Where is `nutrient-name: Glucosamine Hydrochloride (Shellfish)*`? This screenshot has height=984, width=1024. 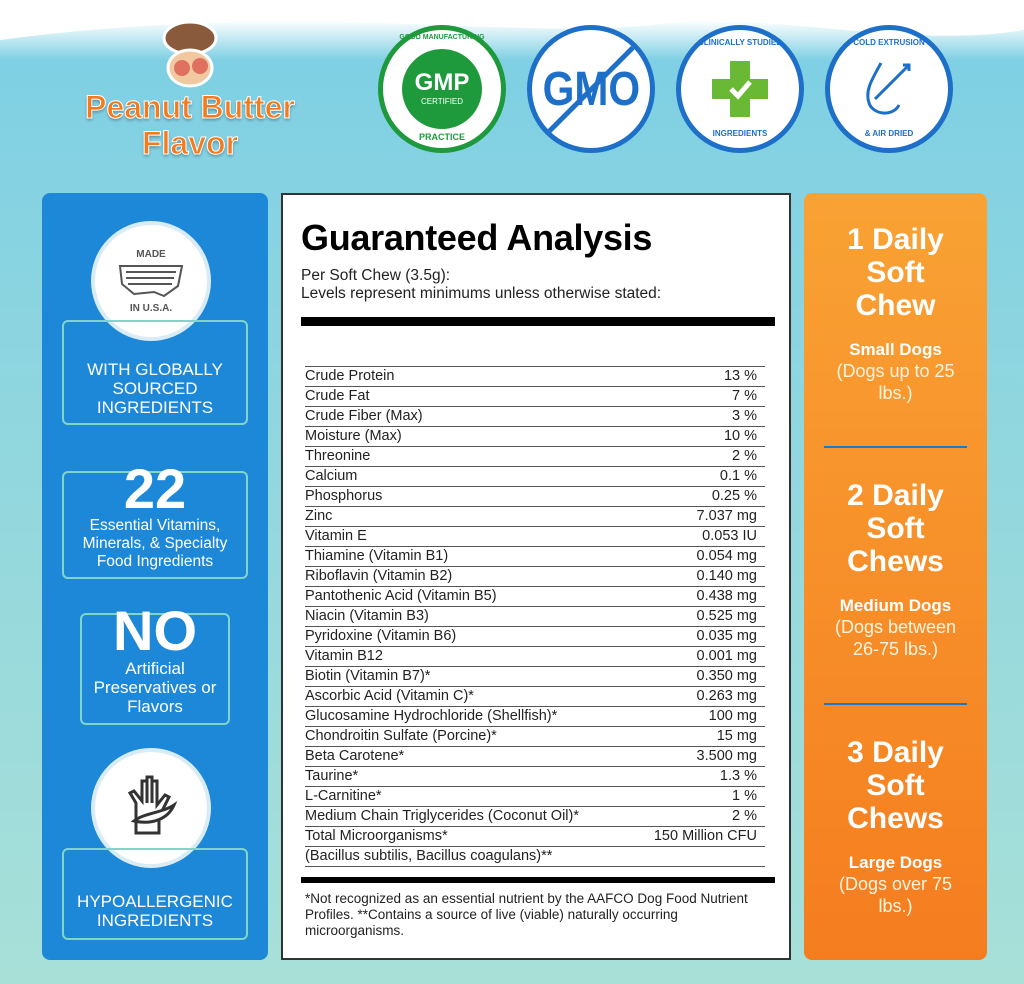 nutrient-name: Glucosamine Hydrochloride (Shellfish)* is located at coordinates (470, 716).